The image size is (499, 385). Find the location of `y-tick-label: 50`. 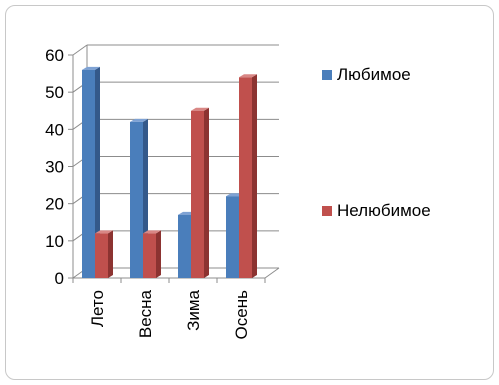

y-tick-label: 50 is located at coordinates (54, 92).